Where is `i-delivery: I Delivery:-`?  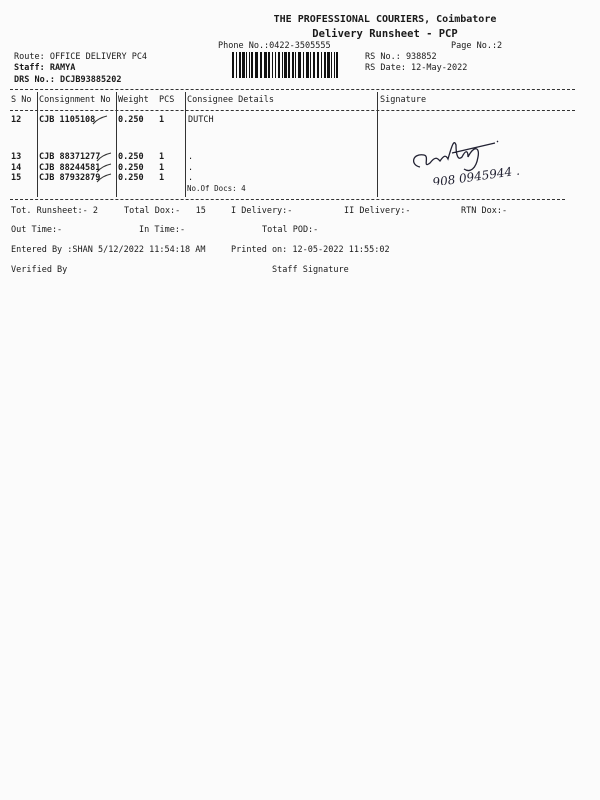
i-delivery: I Delivery:- is located at coordinates (262, 211).